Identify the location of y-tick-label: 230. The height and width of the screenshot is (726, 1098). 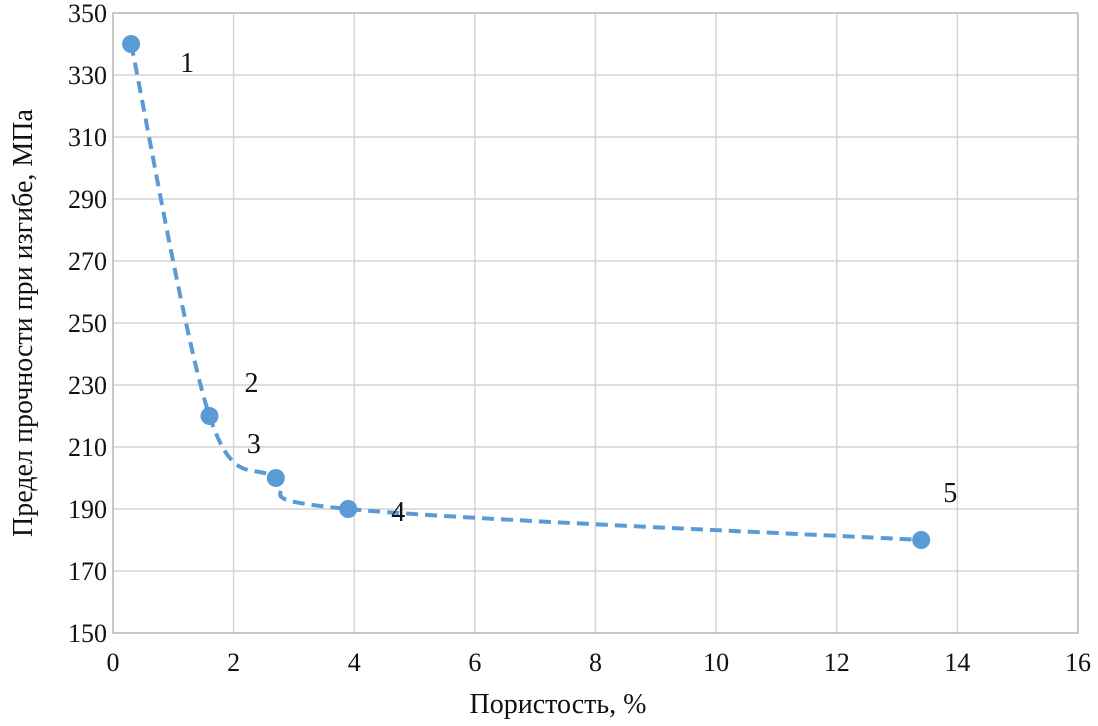
(87, 385).